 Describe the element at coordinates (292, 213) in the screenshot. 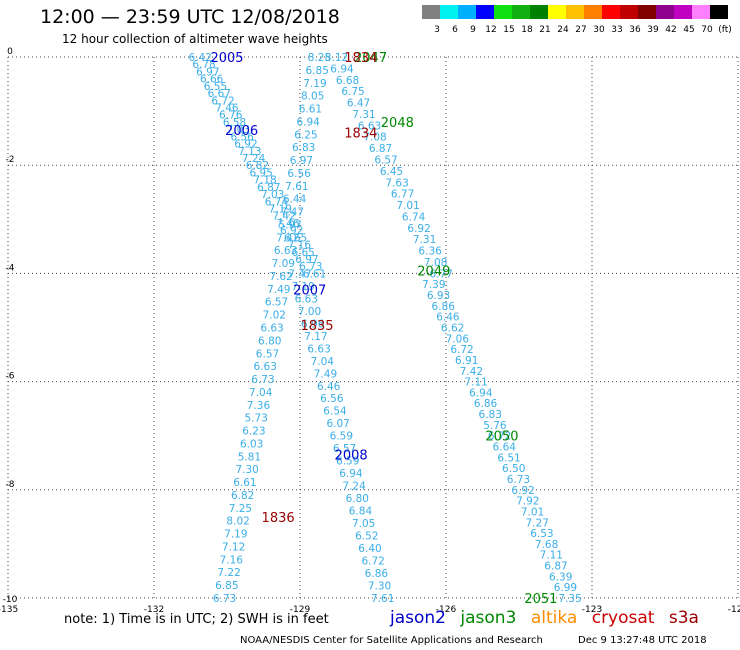

I see `wave-height-value: 7.47` at that location.